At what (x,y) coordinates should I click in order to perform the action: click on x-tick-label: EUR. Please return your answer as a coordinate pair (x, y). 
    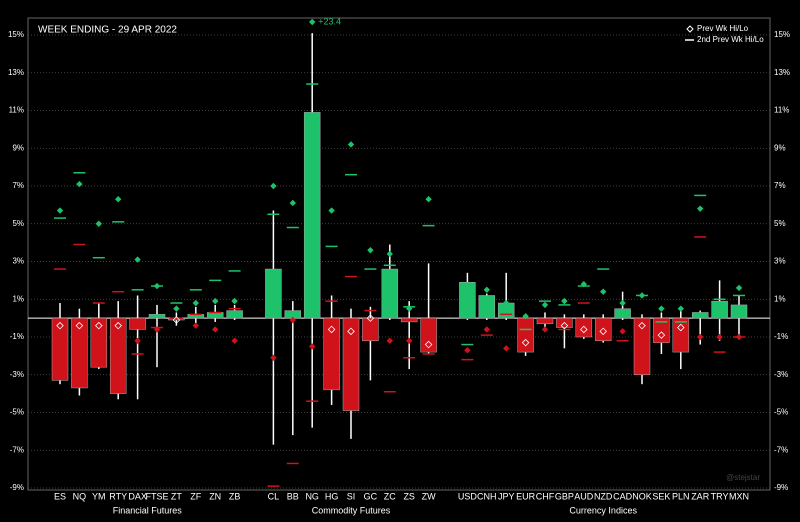
    Looking at the image, I should click on (526, 496).